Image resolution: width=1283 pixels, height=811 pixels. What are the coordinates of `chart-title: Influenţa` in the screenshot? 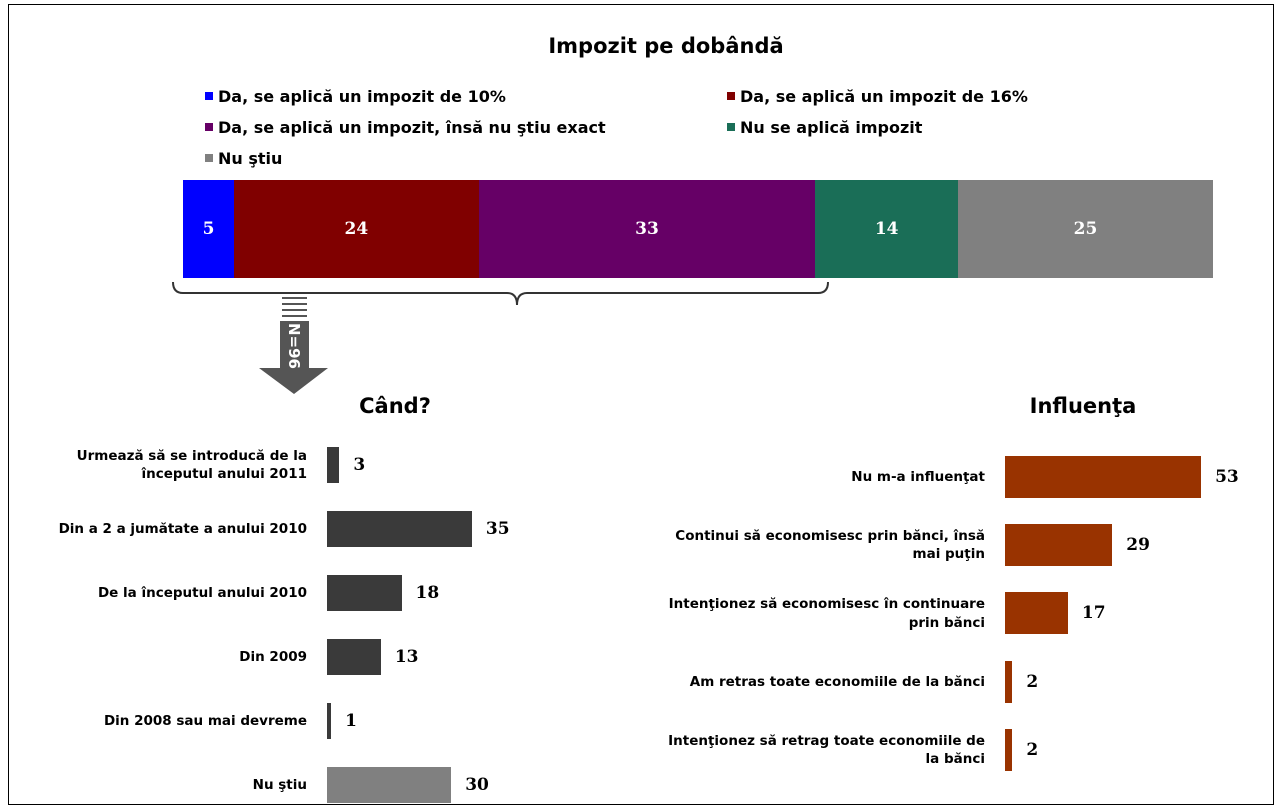 It's located at (1083, 406).